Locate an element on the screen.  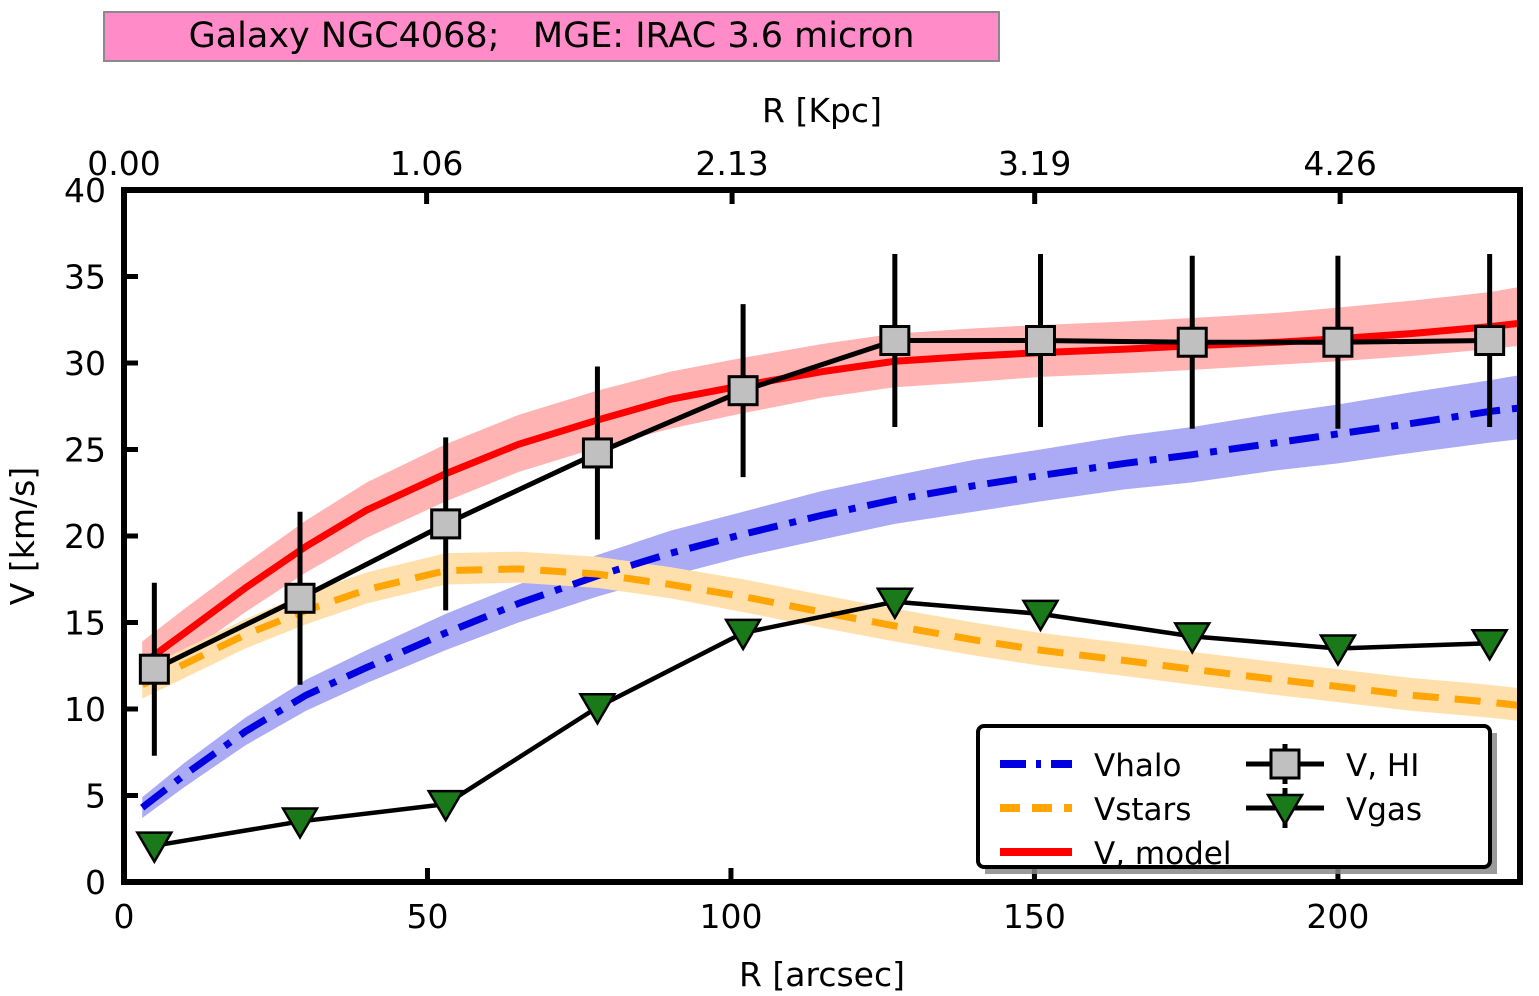
x-axis-title-top: R [Kpc] is located at coordinates (822, 110).